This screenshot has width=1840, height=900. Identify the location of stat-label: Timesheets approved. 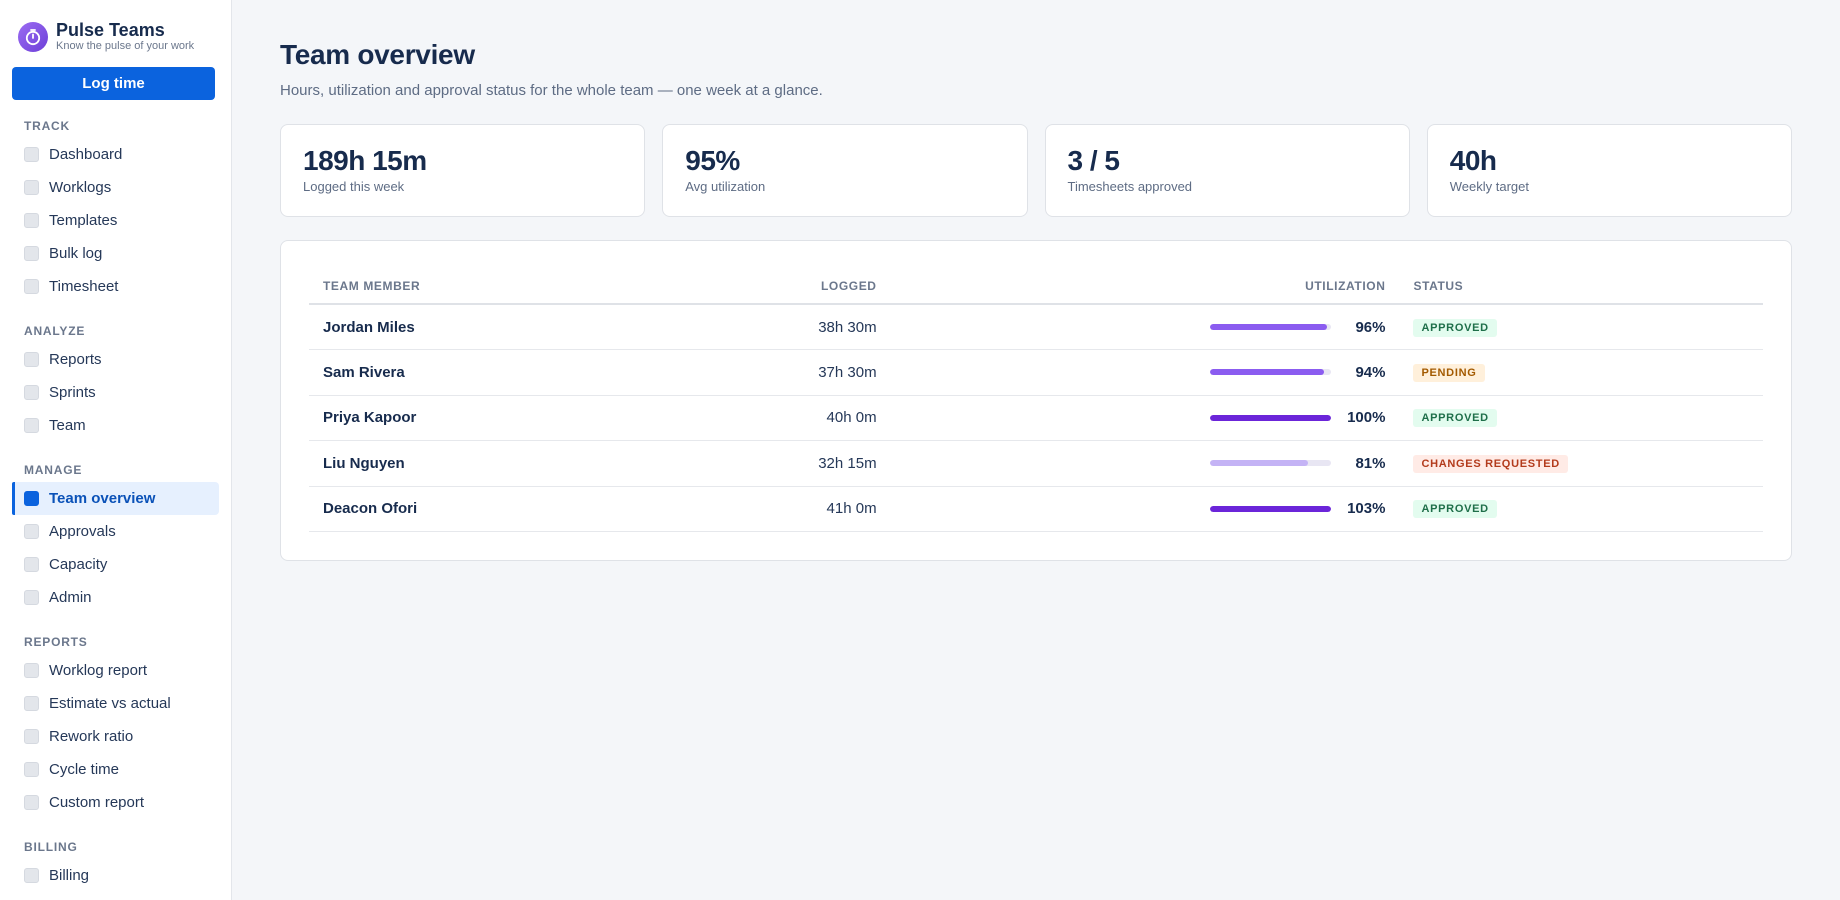
(1130, 186).